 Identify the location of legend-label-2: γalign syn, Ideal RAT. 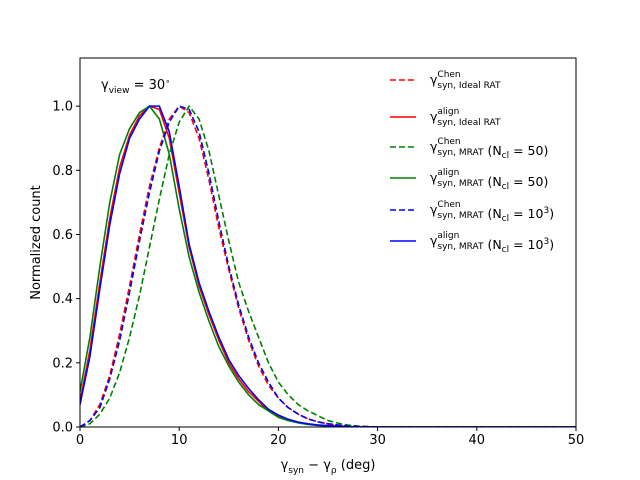
(465, 117).